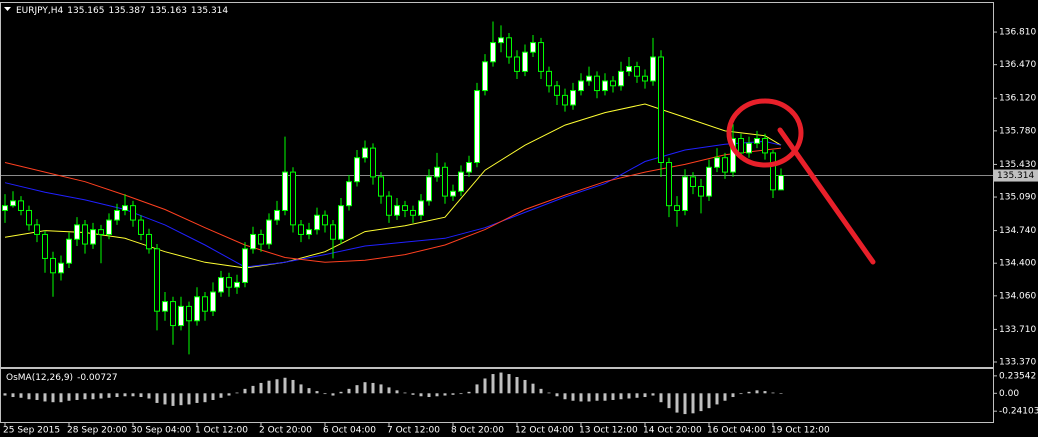  I want to click on highlight-circle, so click(765, 133).